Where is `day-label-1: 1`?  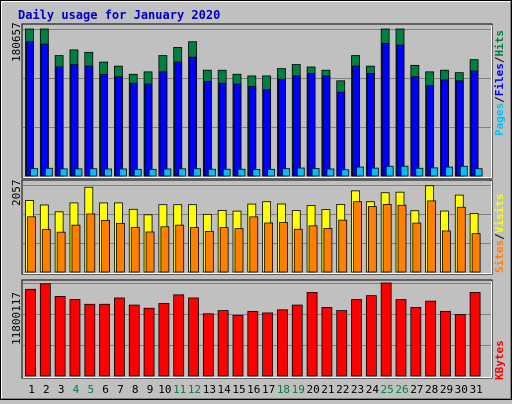 day-label-1: 1 is located at coordinates (31, 389).